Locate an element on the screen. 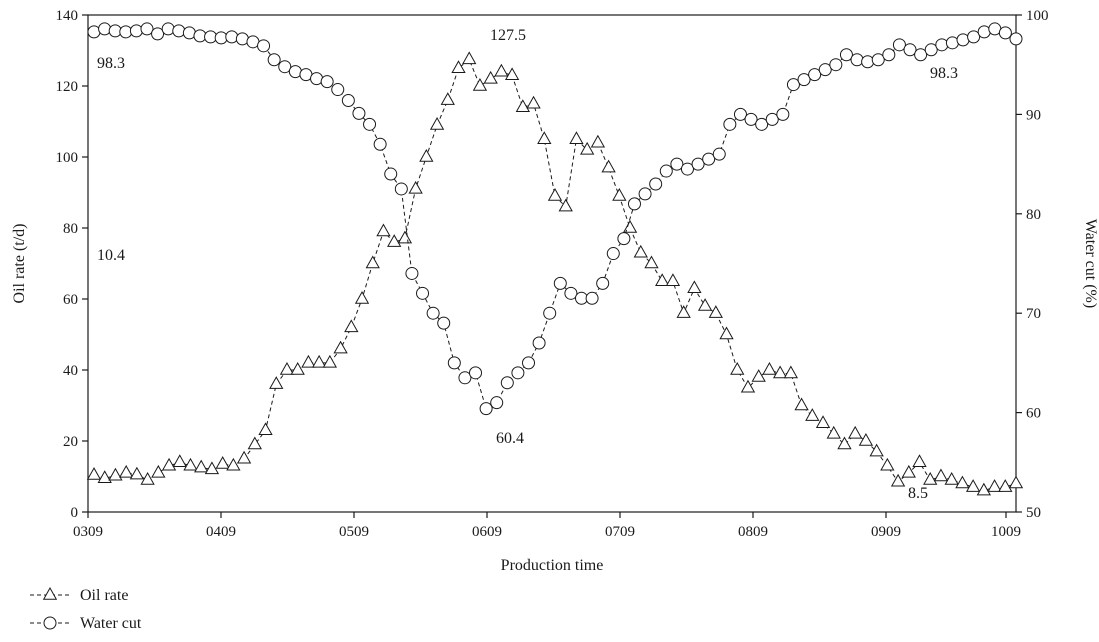  left-y-tick-label: 0 is located at coordinates (75, 513).